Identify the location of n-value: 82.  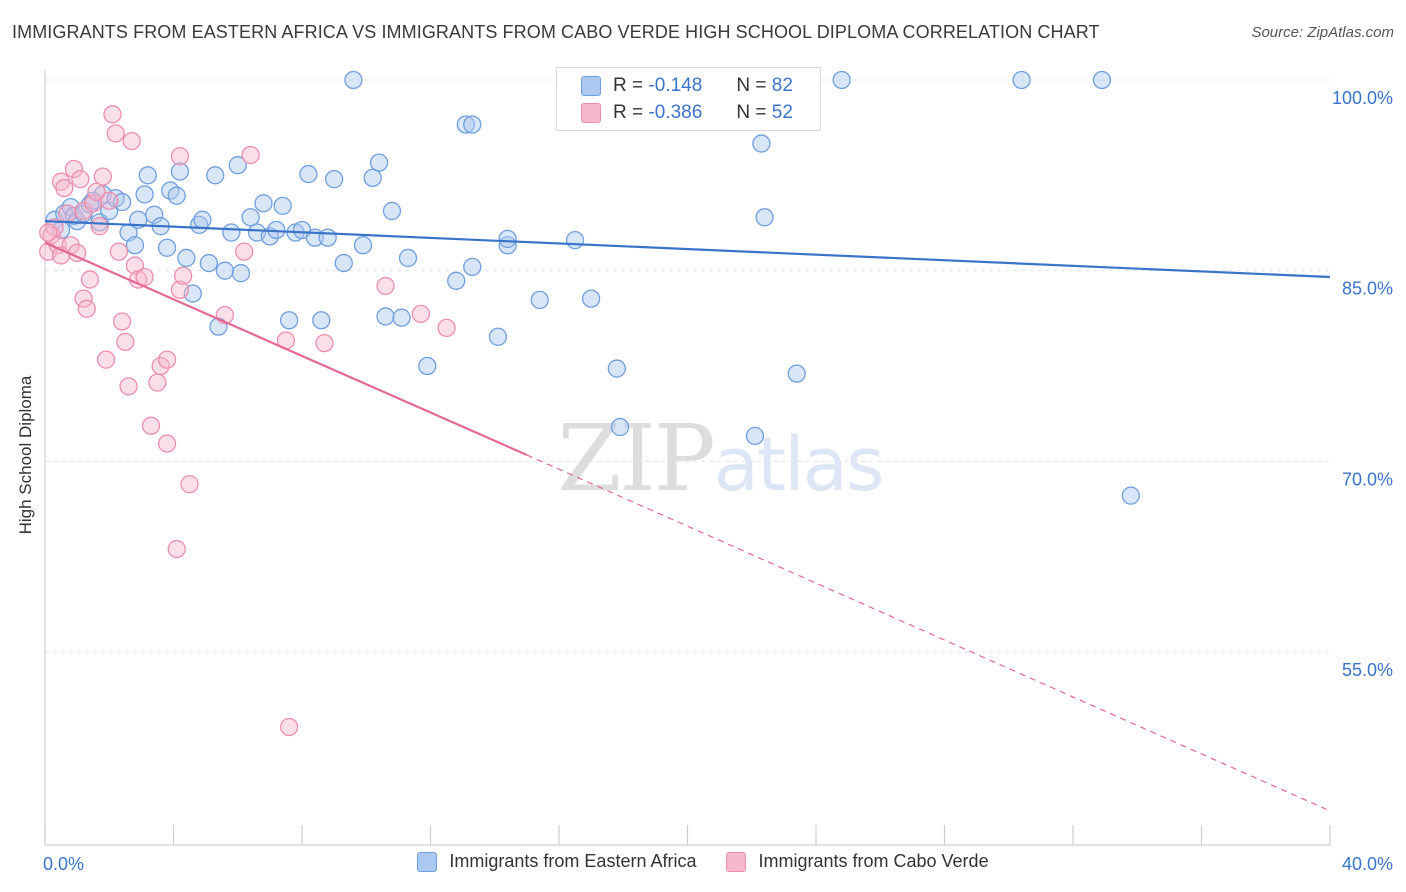
(782, 85).